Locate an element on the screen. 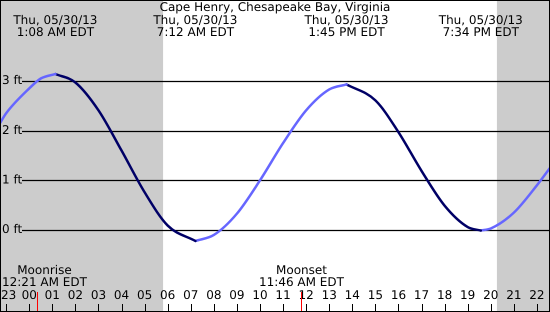  x-tick-label: 22 is located at coordinates (537, 295).